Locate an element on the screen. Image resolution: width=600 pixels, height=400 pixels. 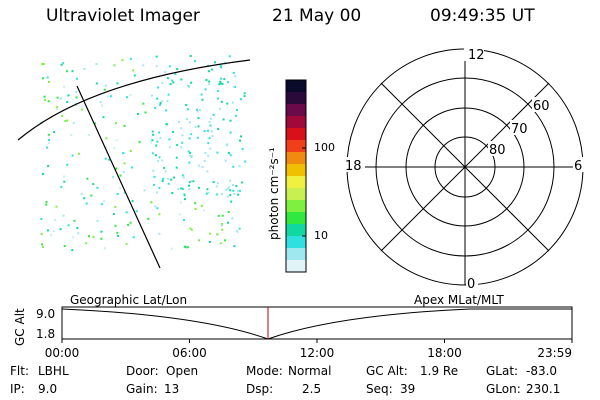
colorbar-frame is located at coordinates (296, 176).